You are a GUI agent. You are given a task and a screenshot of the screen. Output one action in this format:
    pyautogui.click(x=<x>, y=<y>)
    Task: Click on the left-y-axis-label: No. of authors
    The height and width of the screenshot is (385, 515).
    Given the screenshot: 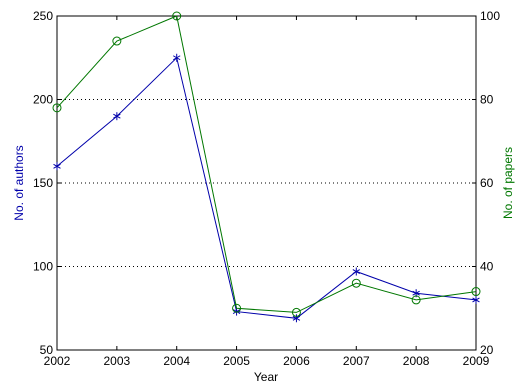 What is the action you would take?
    pyautogui.click(x=19, y=182)
    